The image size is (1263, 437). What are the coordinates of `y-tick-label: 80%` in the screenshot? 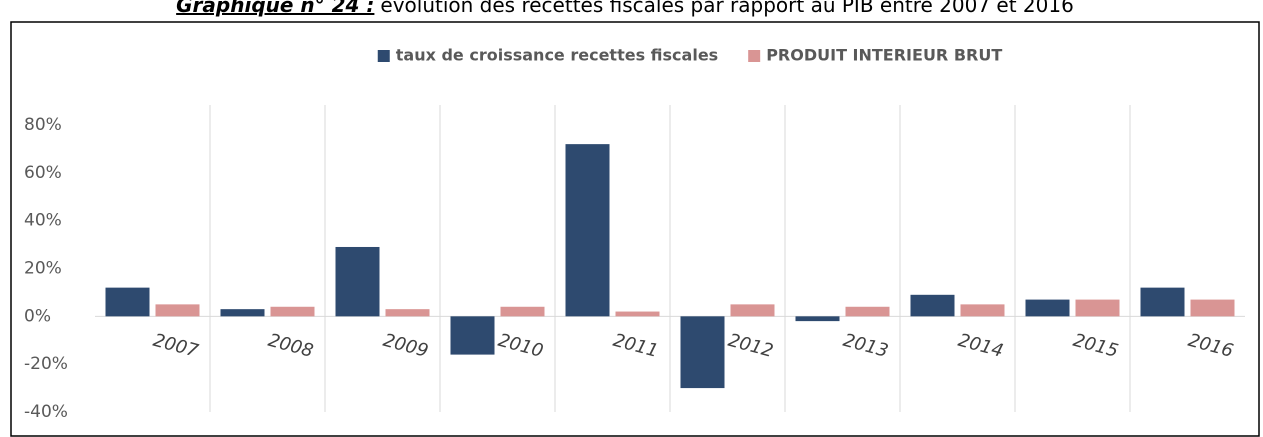 It's located at (43, 125).